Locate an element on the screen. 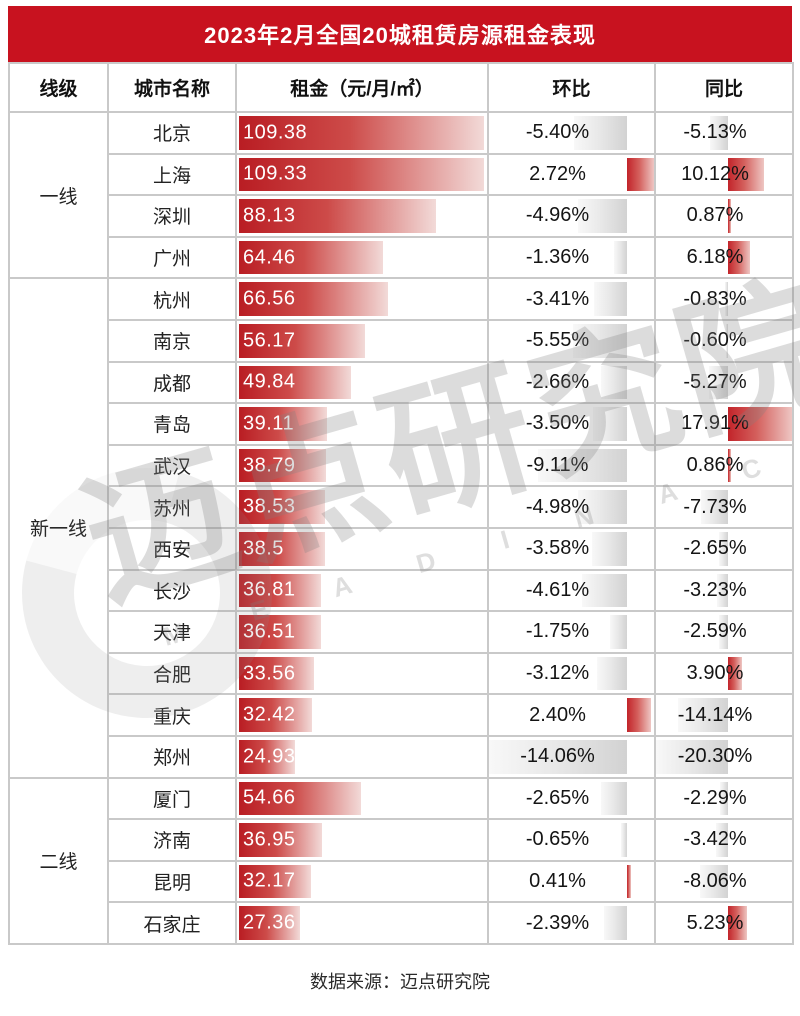  table-row: 苏州 38.53 -4.98% -7.73% is located at coordinates (401, 507).